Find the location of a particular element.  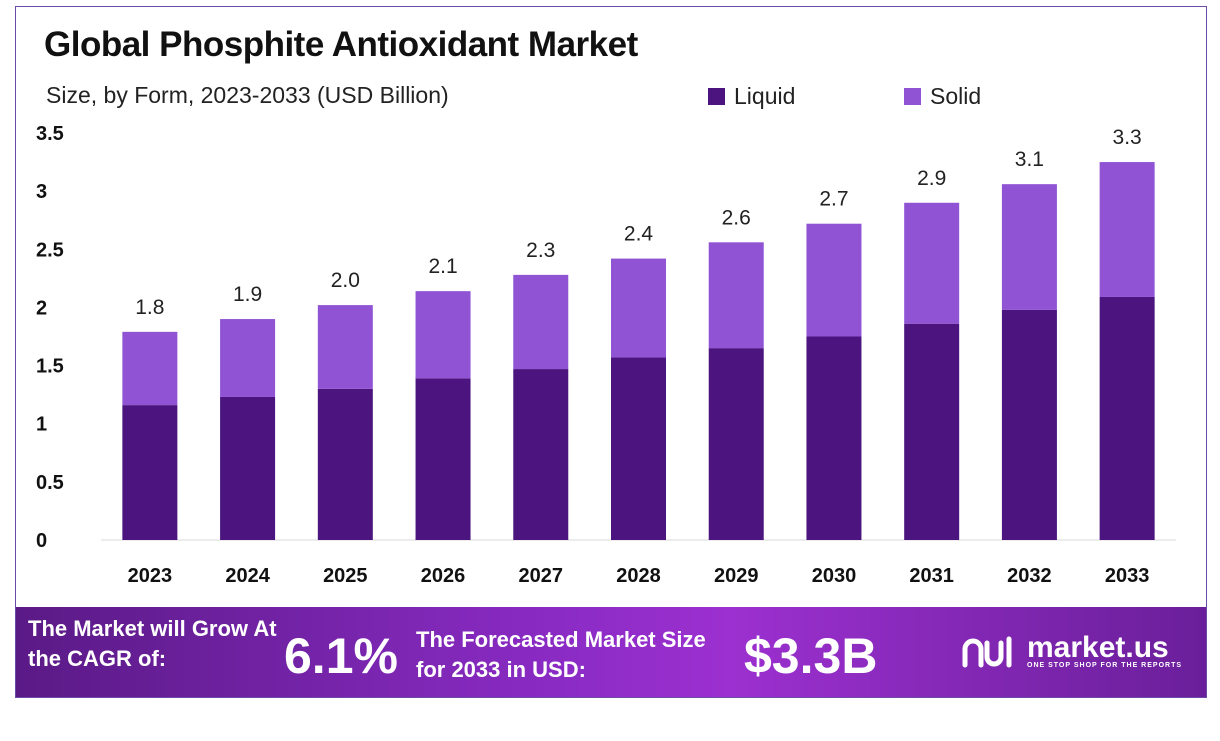

x-tick-label: 2026 is located at coordinates (443, 576).